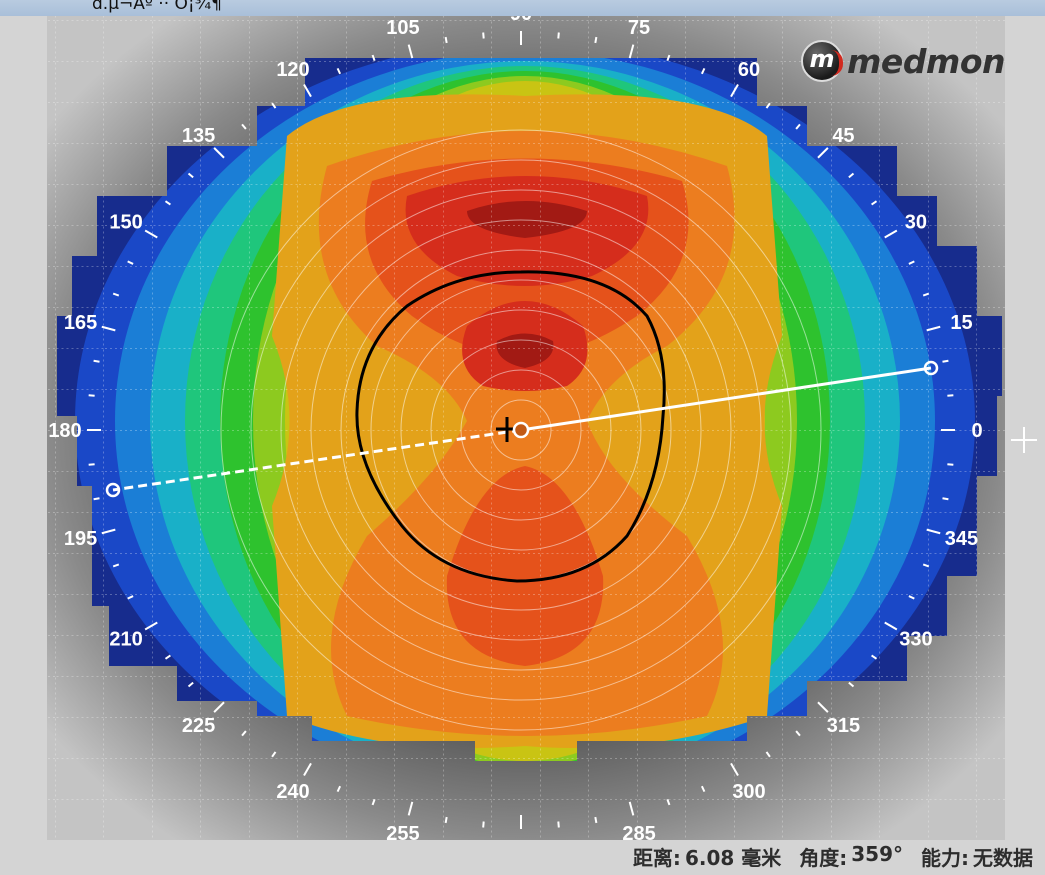 The image size is (1045, 875). I want to click on medmont-logo-icon: m, so click(822, 61).